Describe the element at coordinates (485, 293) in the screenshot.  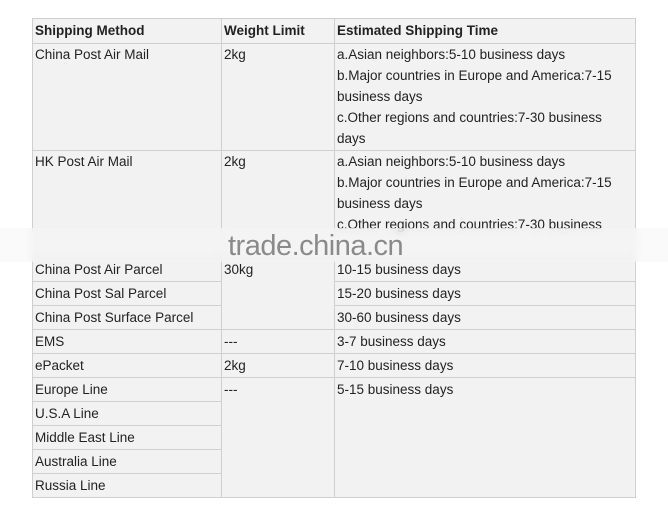
I see `time-cell: 15-20 business days` at that location.